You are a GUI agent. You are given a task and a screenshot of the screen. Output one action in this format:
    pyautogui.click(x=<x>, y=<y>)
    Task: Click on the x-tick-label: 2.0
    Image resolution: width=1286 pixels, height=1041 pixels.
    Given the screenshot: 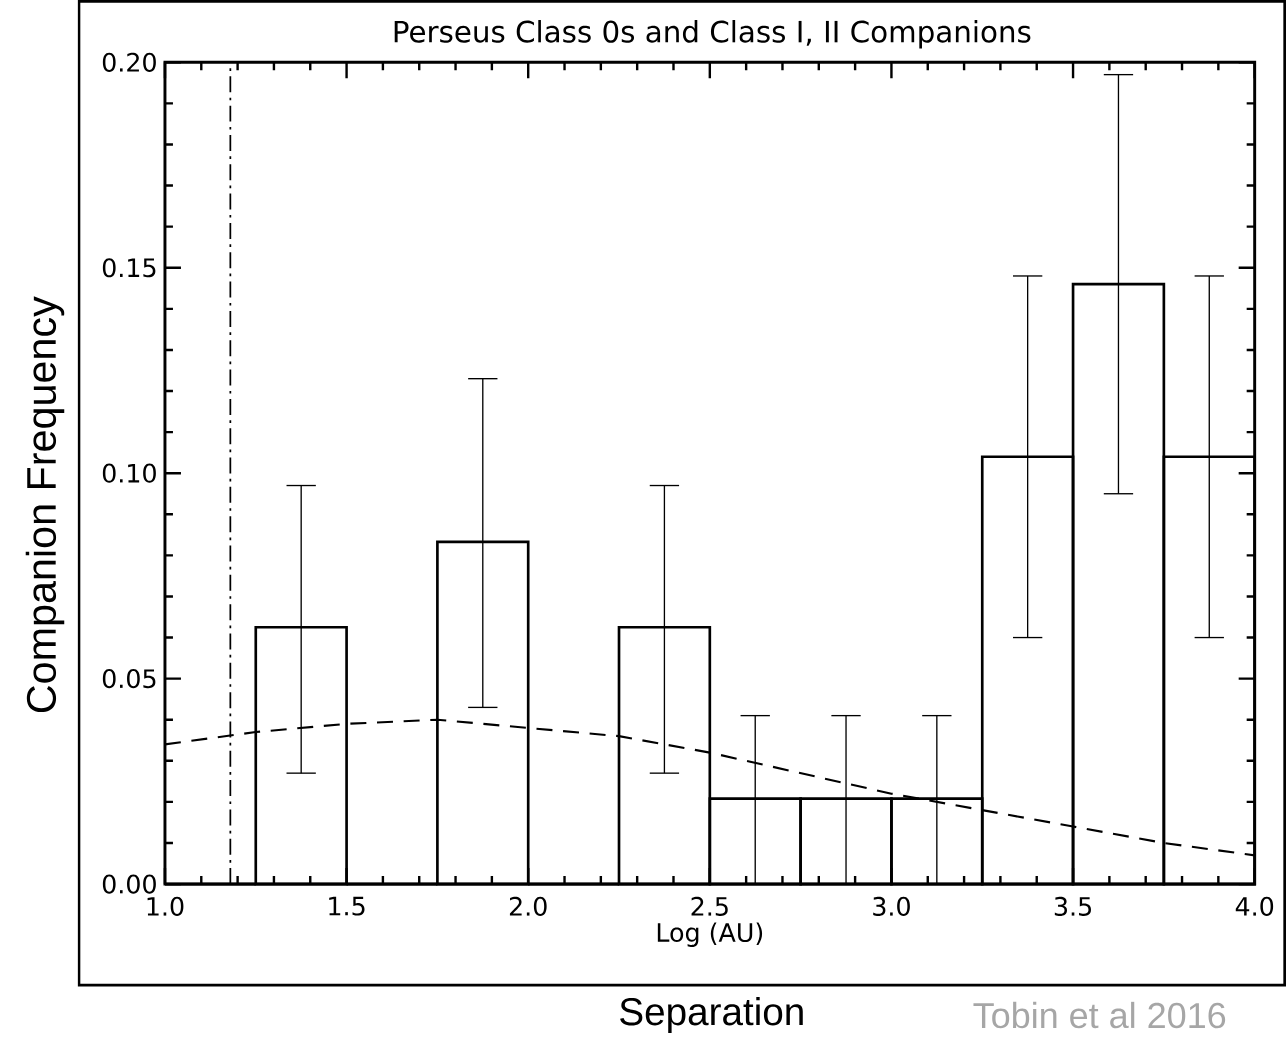 What is the action you would take?
    pyautogui.click(x=528, y=906)
    